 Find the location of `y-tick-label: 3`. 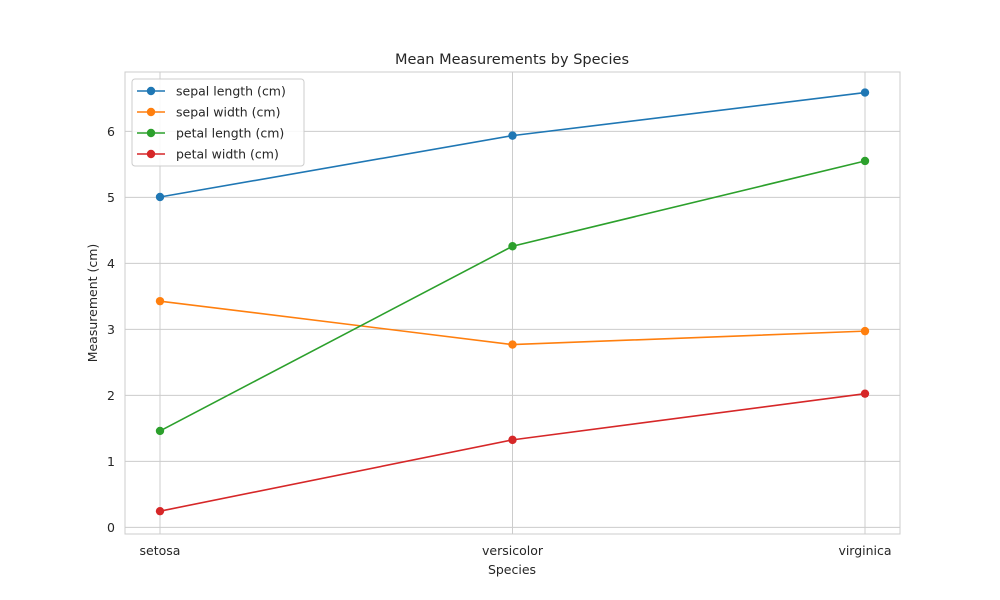

y-tick-label: 3 is located at coordinates (111, 329).